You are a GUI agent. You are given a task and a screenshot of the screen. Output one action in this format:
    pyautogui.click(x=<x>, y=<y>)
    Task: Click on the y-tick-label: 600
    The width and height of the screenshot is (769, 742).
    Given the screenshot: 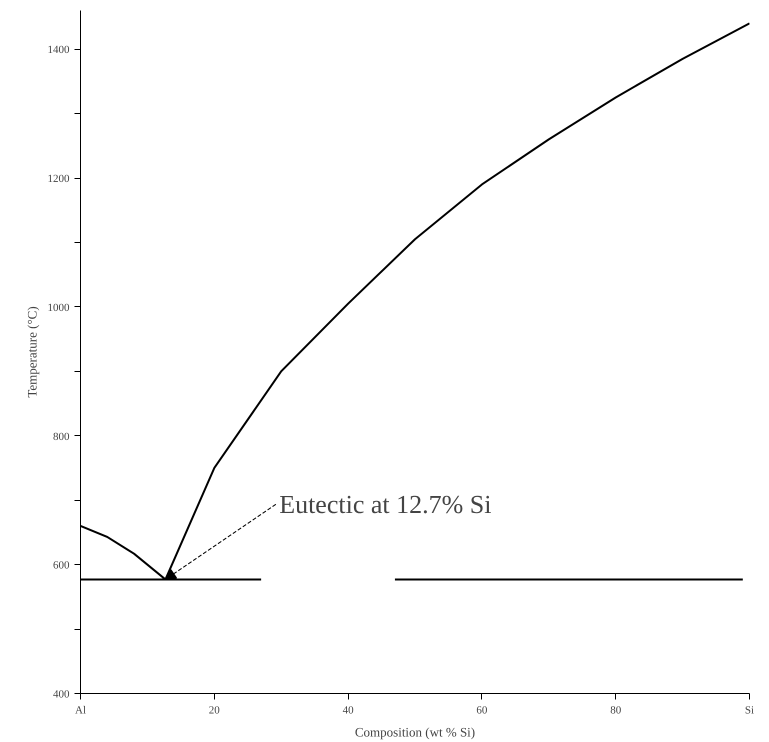 What is the action you would take?
    pyautogui.click(x=61, y=566)
    